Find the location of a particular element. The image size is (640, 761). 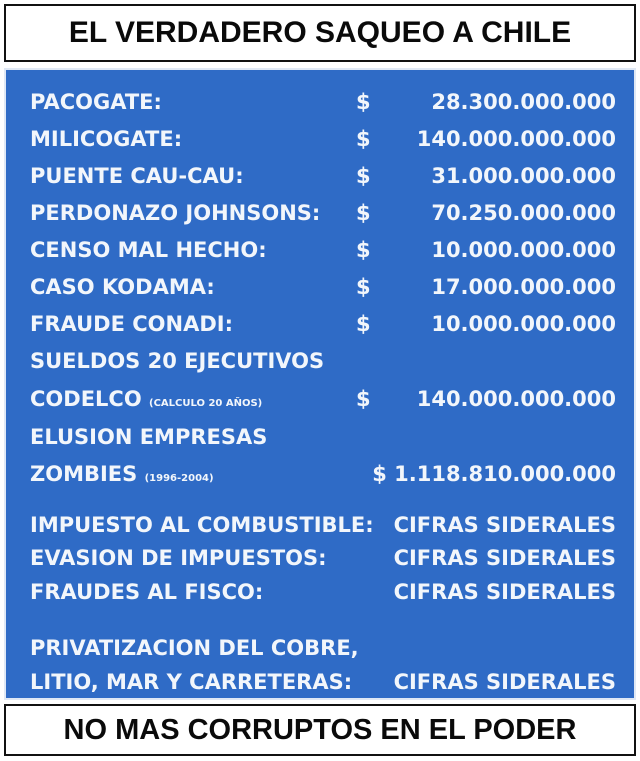

list-item: IMPUESTO AL COMBUSTIBLE: CIFRAS SIDERALES is located at coordinates (323, 525).